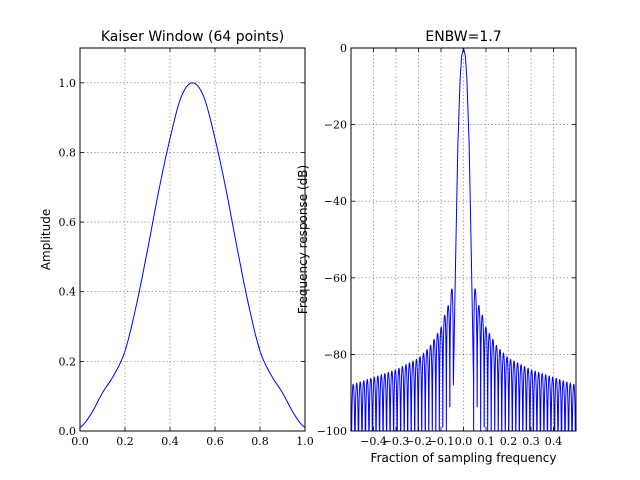 This screenshot has width=640, height=480. Describe the element at coordinates (68, 152) in the screenshot. I see `y-tick-label: 0.8` at that location.